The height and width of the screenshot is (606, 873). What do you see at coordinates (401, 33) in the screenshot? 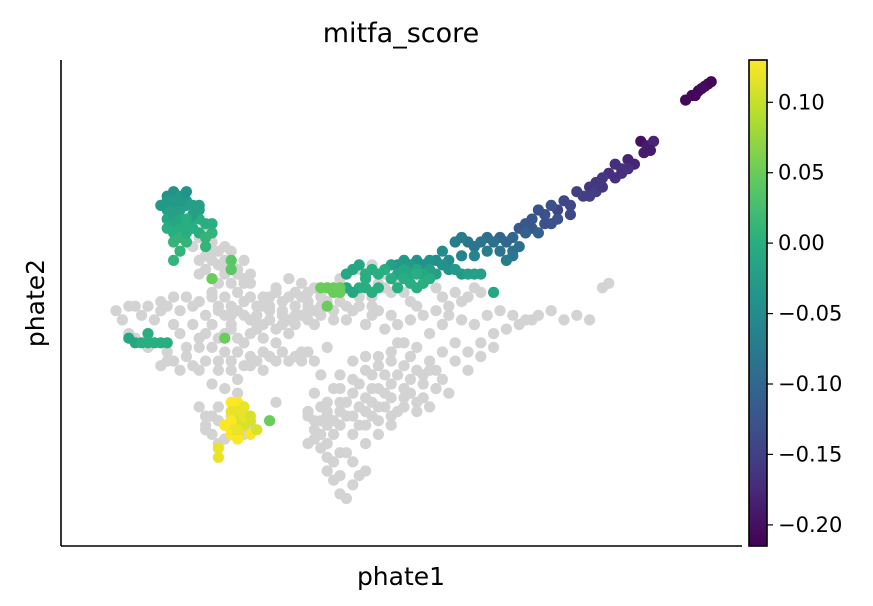
I see `chart-title: mitfa_score` at bounding box center [401, 33].